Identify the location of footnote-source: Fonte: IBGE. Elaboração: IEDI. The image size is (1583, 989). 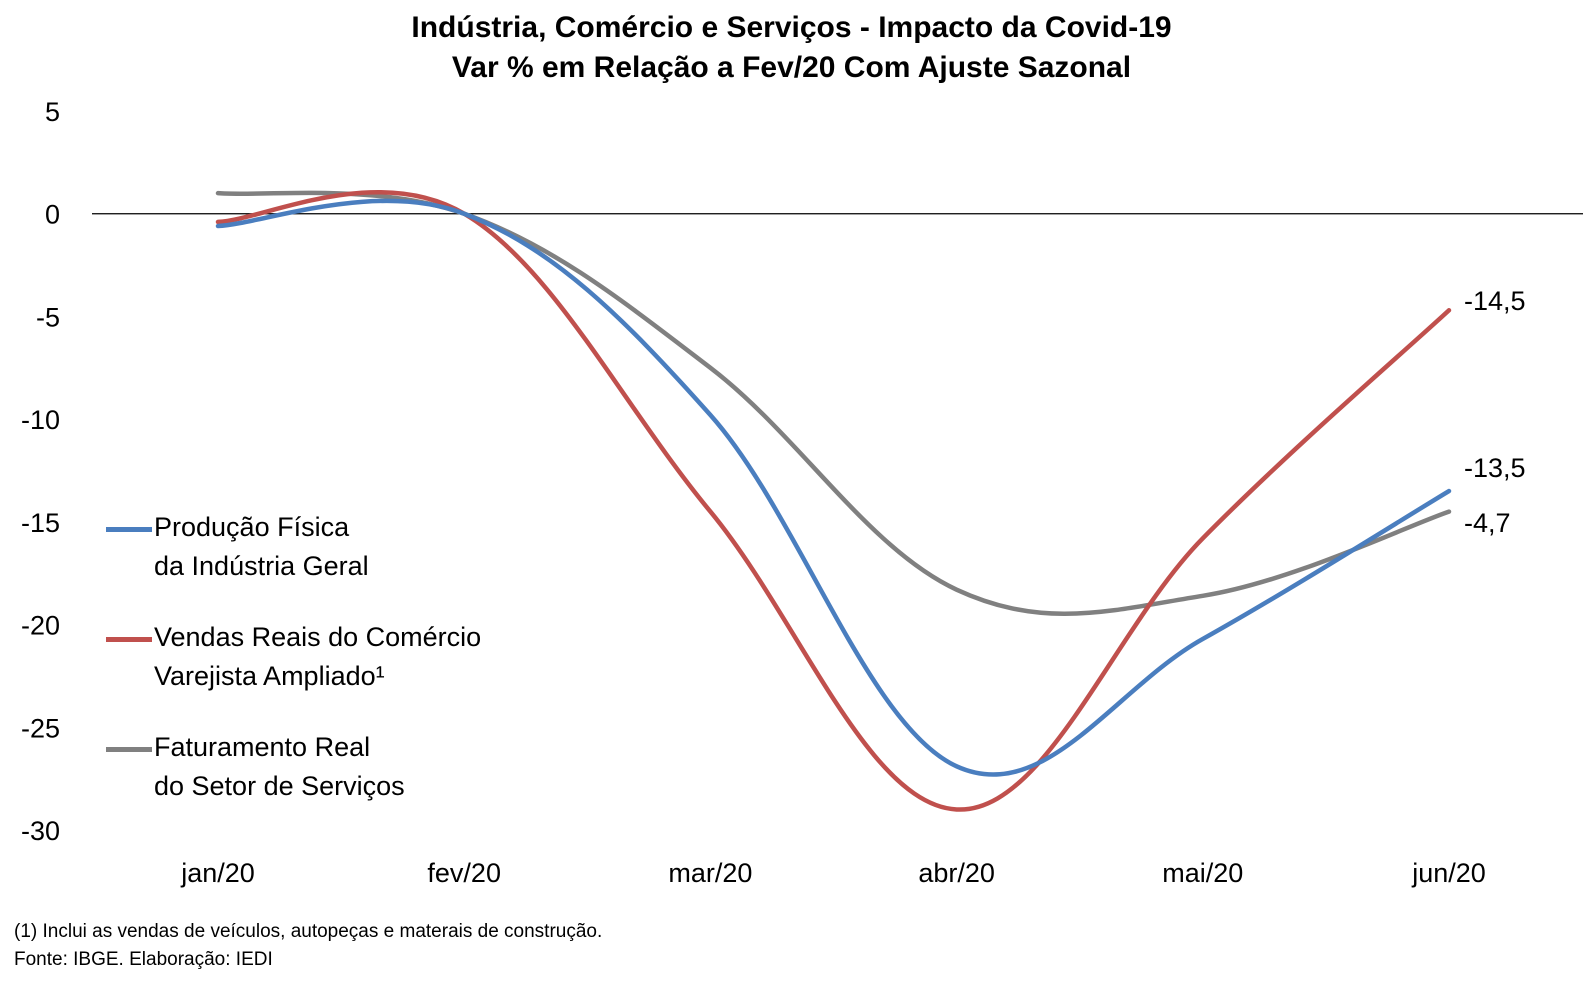
(143, 959).